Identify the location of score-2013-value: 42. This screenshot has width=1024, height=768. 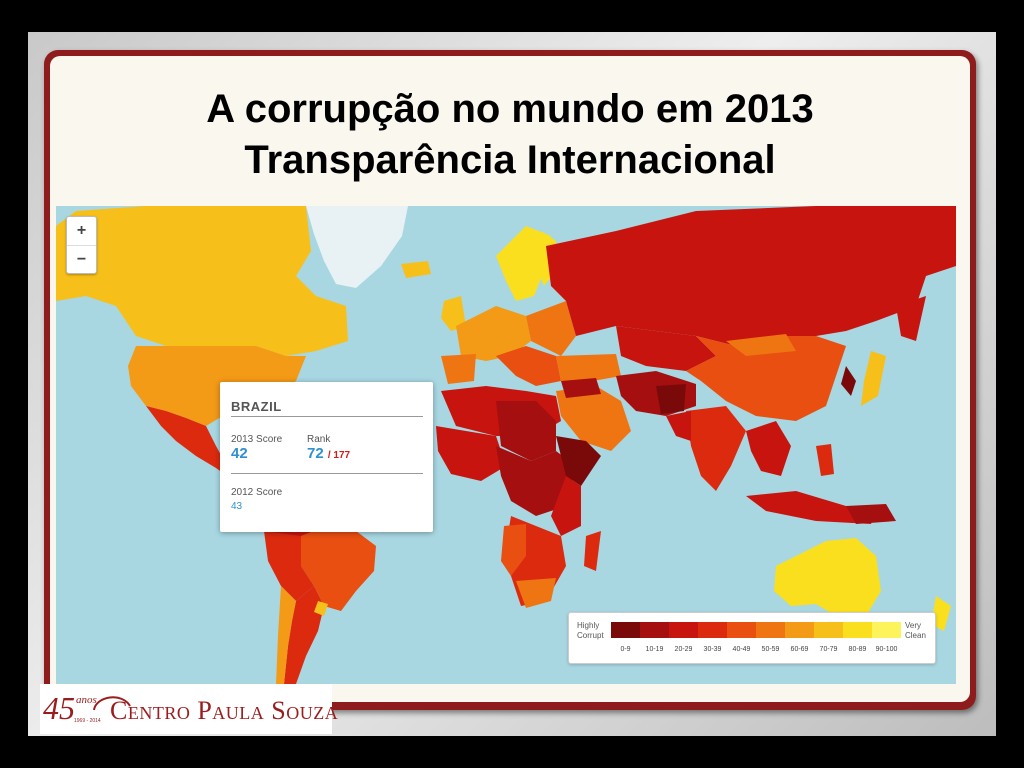
(239, 453).